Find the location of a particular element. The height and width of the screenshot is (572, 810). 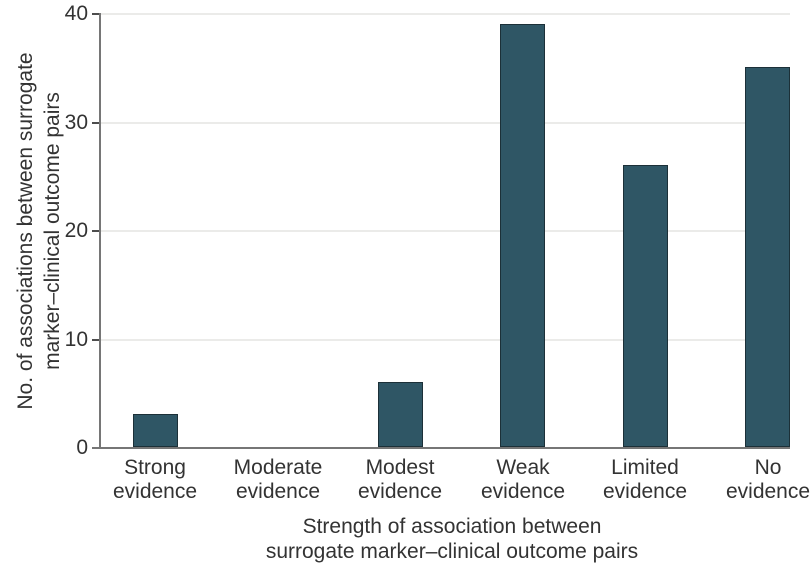

x-category-label-moderate-evidence: Moderate evidence is located at coordinates (278, 480).